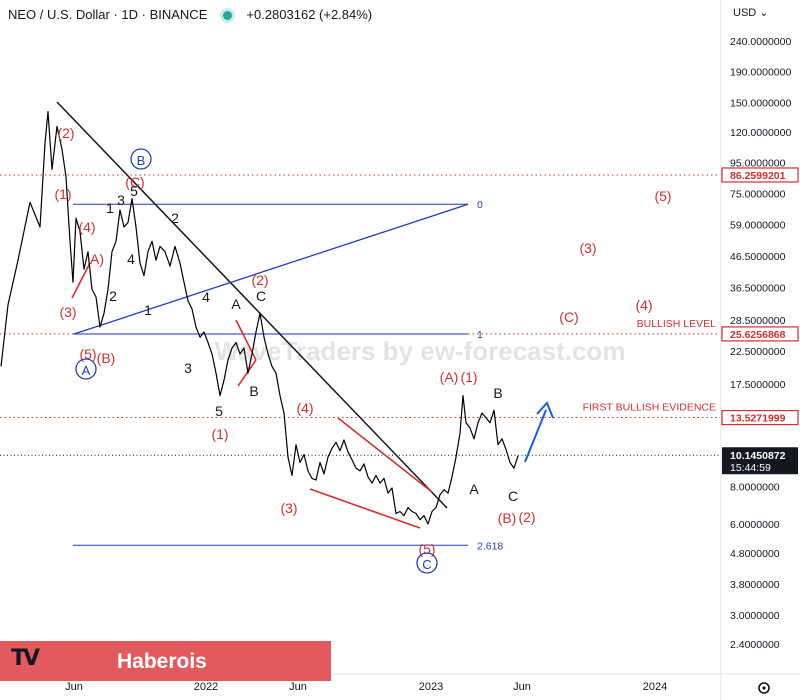  I want to click on gear-icon-ring, so click(764, 688).